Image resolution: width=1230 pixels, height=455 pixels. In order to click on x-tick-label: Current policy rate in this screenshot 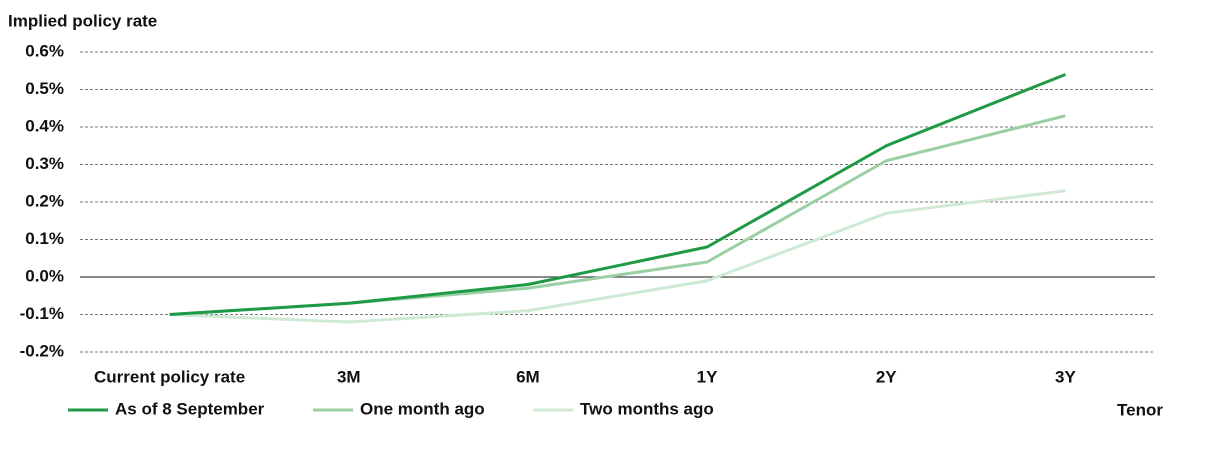, I will do `click(169, 376)`.